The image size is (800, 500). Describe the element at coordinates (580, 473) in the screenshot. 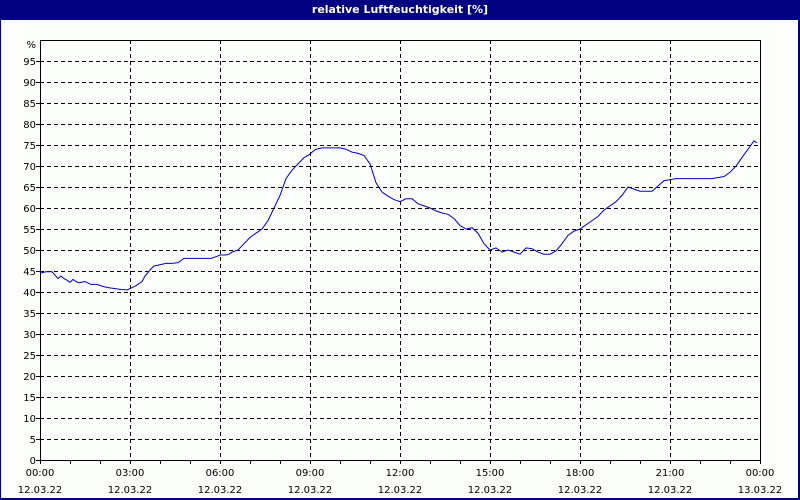

I see `x-tick-time: 18:00` at that location.